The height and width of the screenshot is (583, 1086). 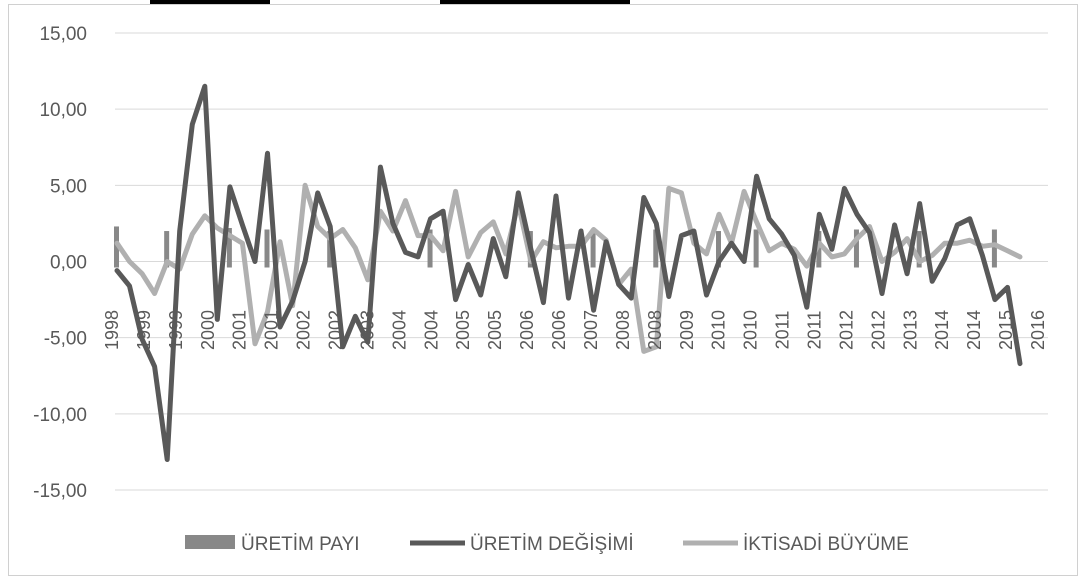 What do you see at coordinates (208, 330) in the screenshot?
I see `x-tick-label: 2000` at bounding box center [208, 330].